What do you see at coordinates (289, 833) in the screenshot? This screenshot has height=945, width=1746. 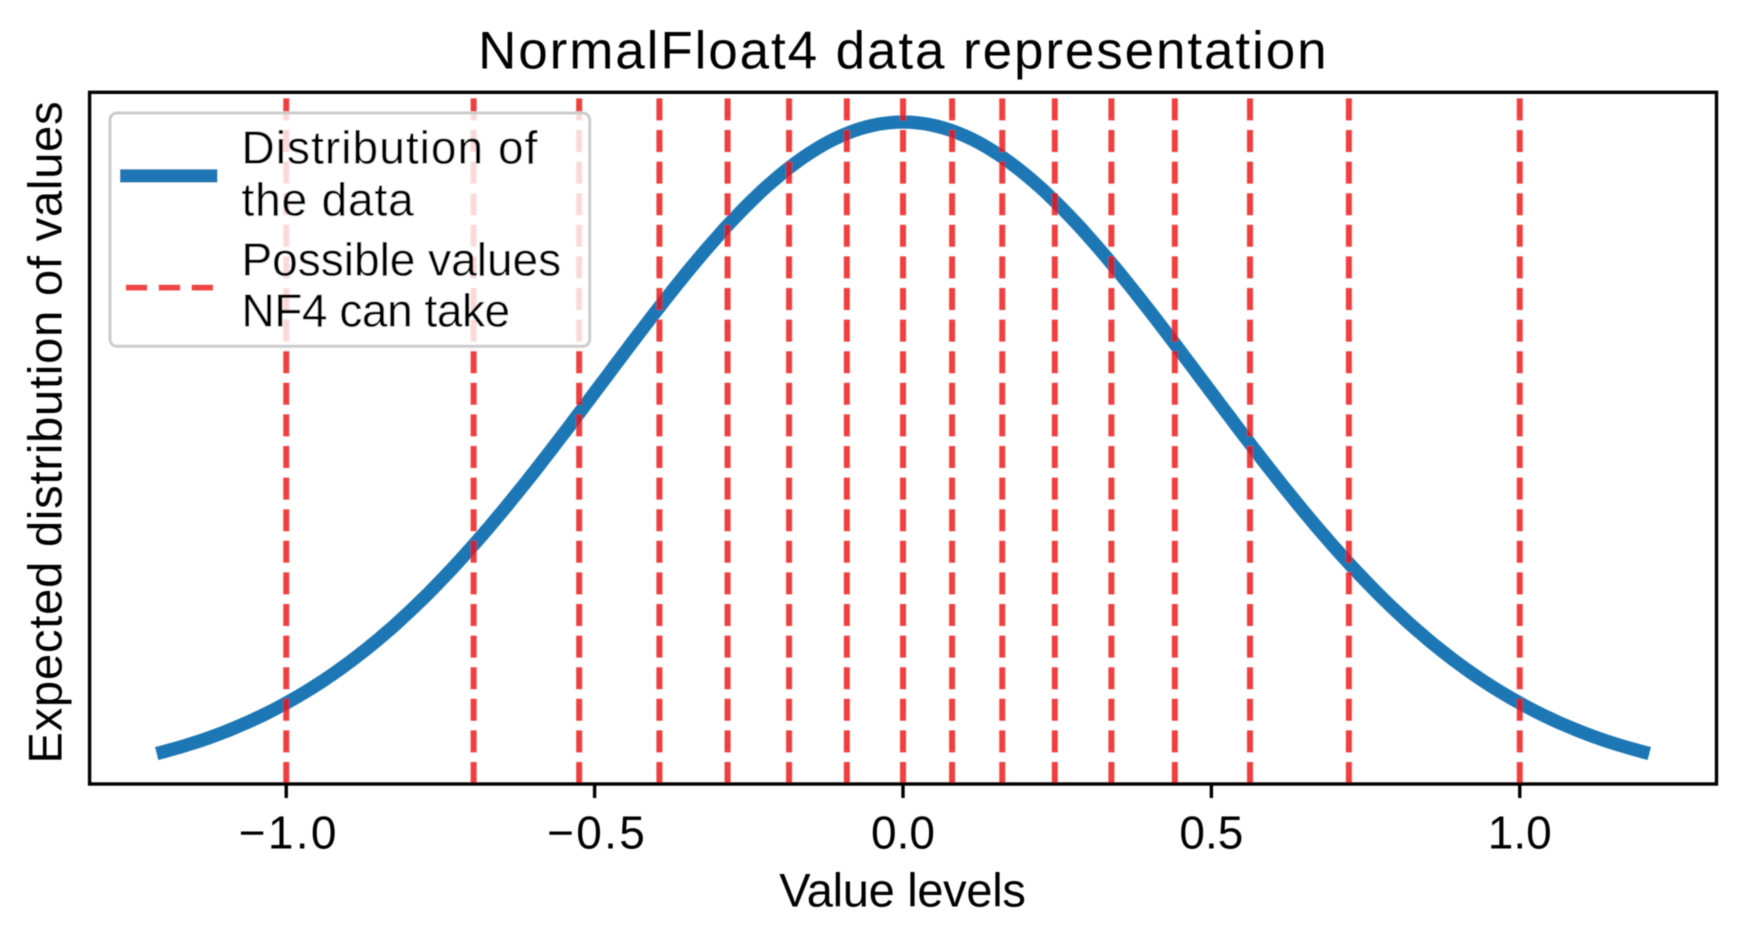 I see `svg-text: −1.0` at bounding box center [289, 833].